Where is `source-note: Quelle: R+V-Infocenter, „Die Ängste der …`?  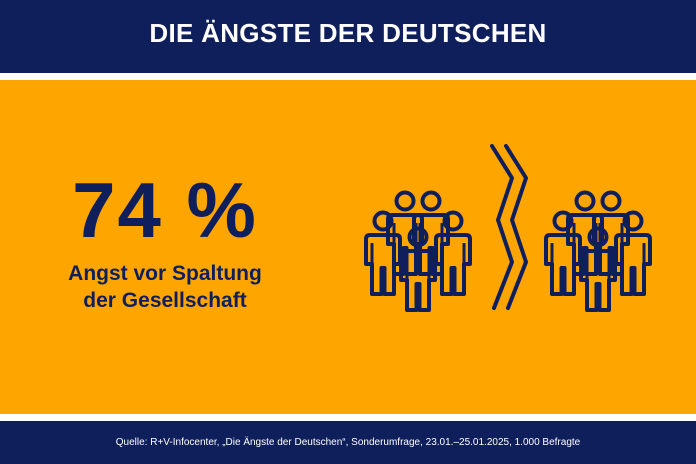
source-note: Quelle: R+V-Infocenter, „Die Ängste der … is located at coordinates (348, 442).